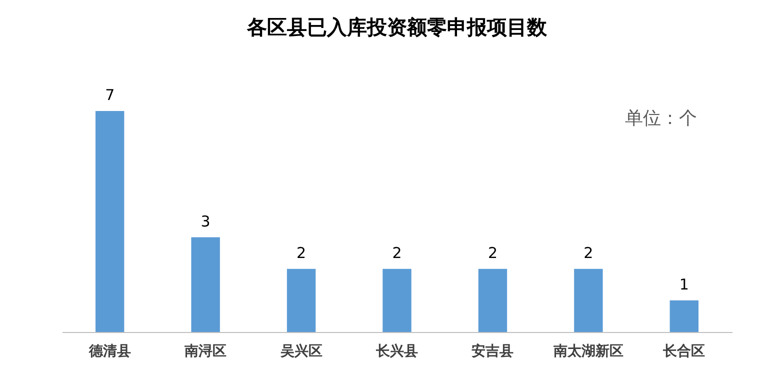 This screenshot has height=377, width=768. I want to click on x-tick-label: 长合区, so click(684, 352).